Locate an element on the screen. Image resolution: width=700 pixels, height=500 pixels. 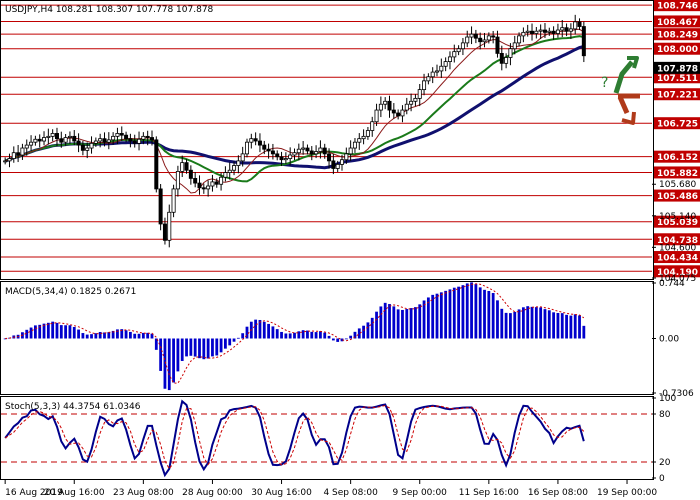
stoch-tick-label: 80 is located at coordinates (665, 415).